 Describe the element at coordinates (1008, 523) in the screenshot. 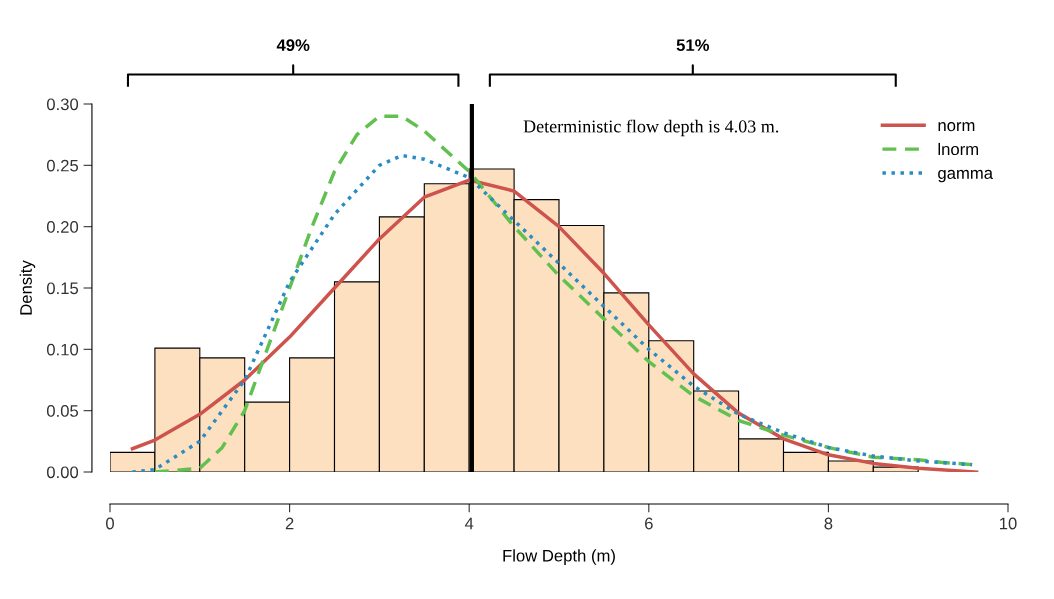

I see `x-tick-label: 10` at that location.